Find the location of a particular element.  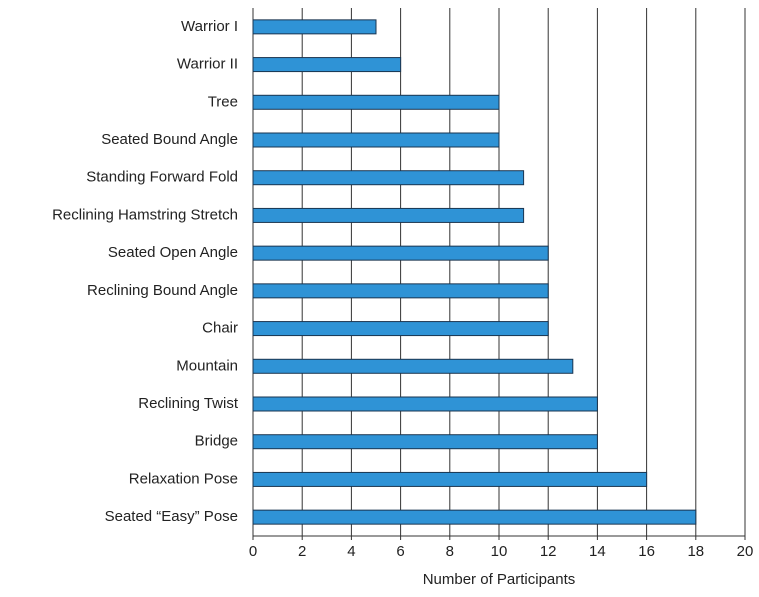

y-tick-label: Bridge is located at coordinates (216, 441).